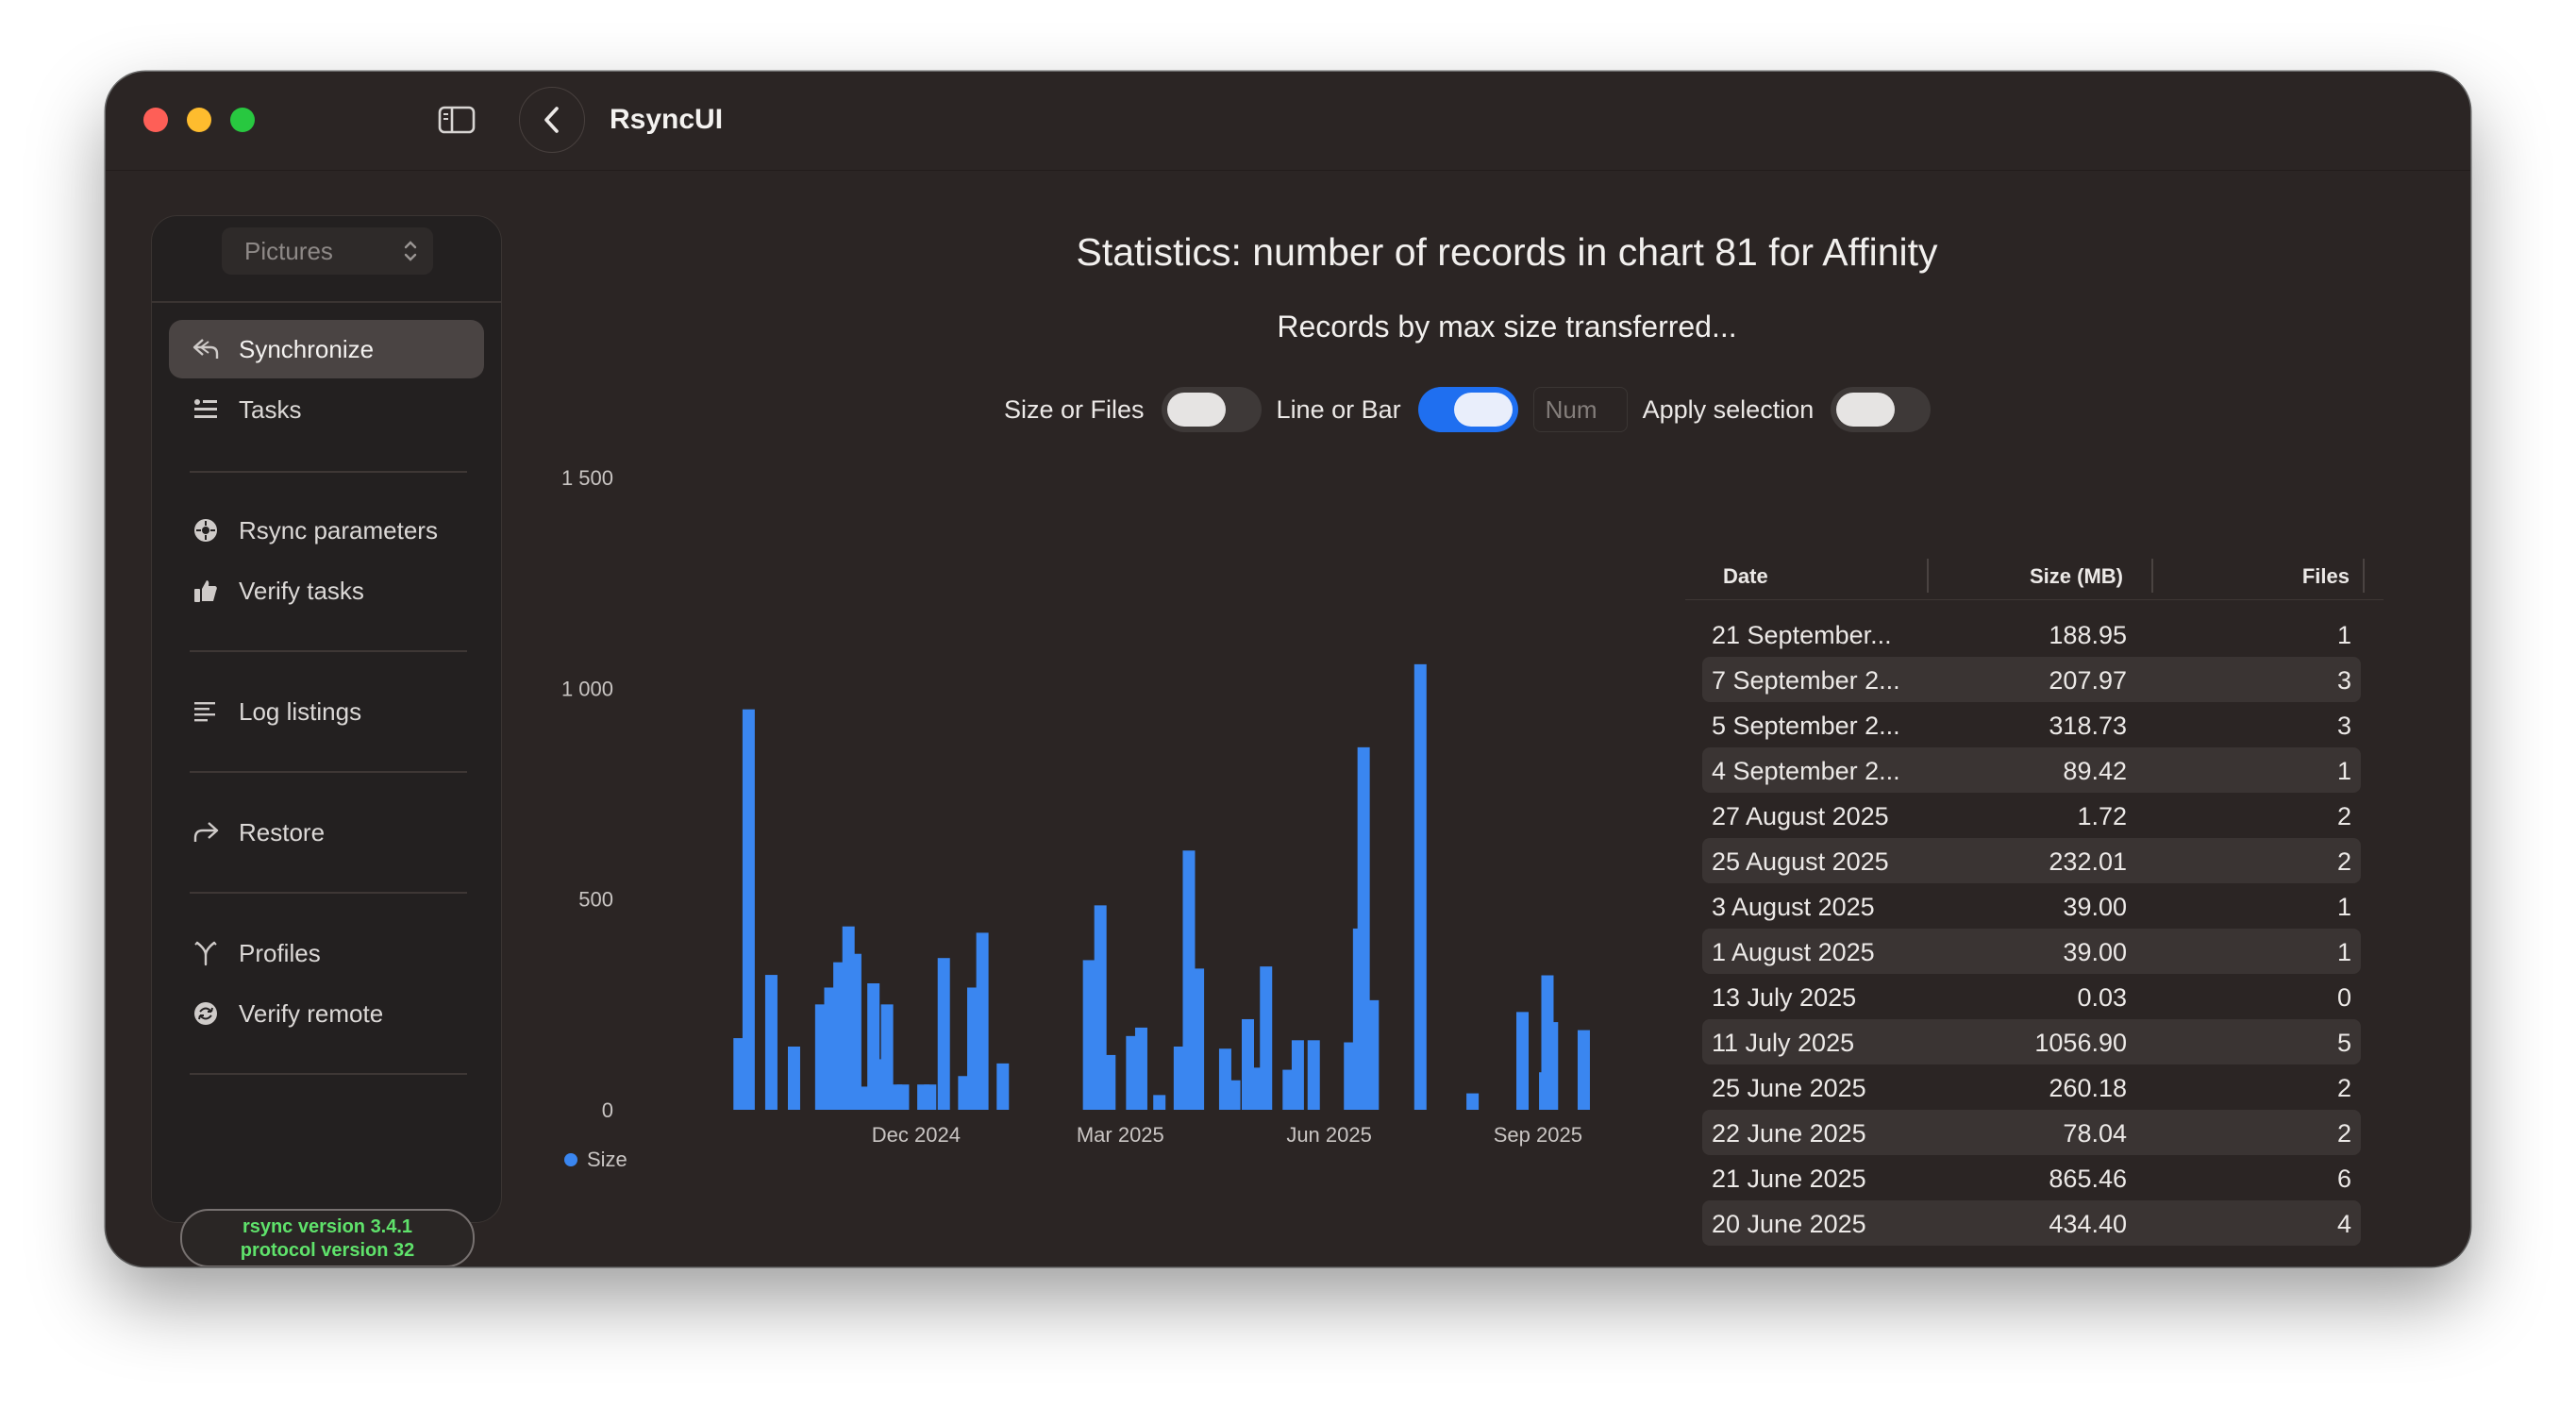 This screenshot has height=1408, width=2576. What do you see at coordinates (326, 530) in the screenshot?
I see `sidebar-item-rsync-parameters: Rsync parameters` at bounding box center [326, 530].